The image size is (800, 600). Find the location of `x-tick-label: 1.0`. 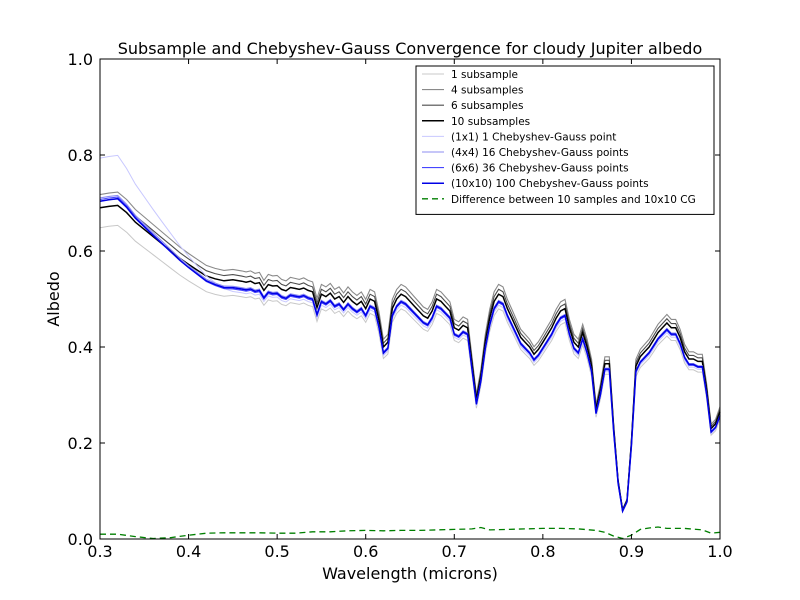

x-tick-label: 1.0 is located at coordinates (719, 551).